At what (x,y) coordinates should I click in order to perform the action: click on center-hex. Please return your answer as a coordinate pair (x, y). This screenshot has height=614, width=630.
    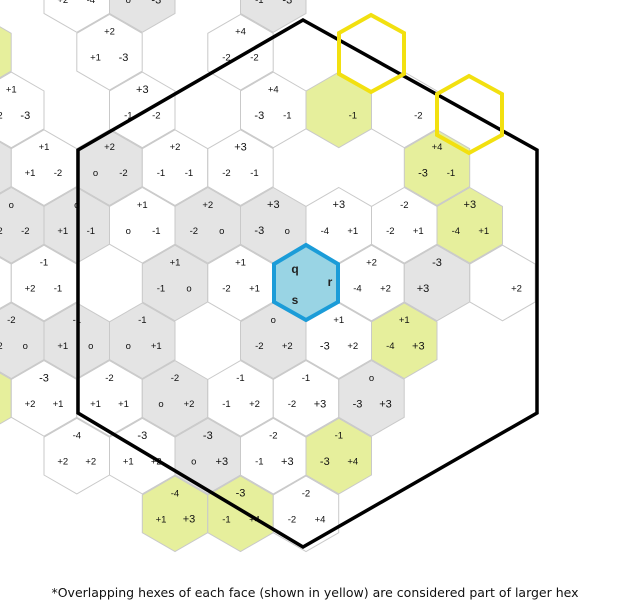
    Looking at the image, I should click on (306, 282).